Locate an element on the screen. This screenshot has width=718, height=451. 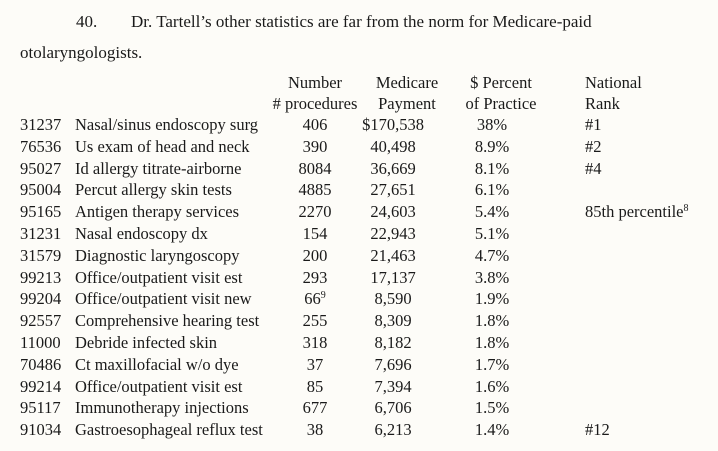
medicare-payment-text: 27,651 is located at coordinates (393, 190).